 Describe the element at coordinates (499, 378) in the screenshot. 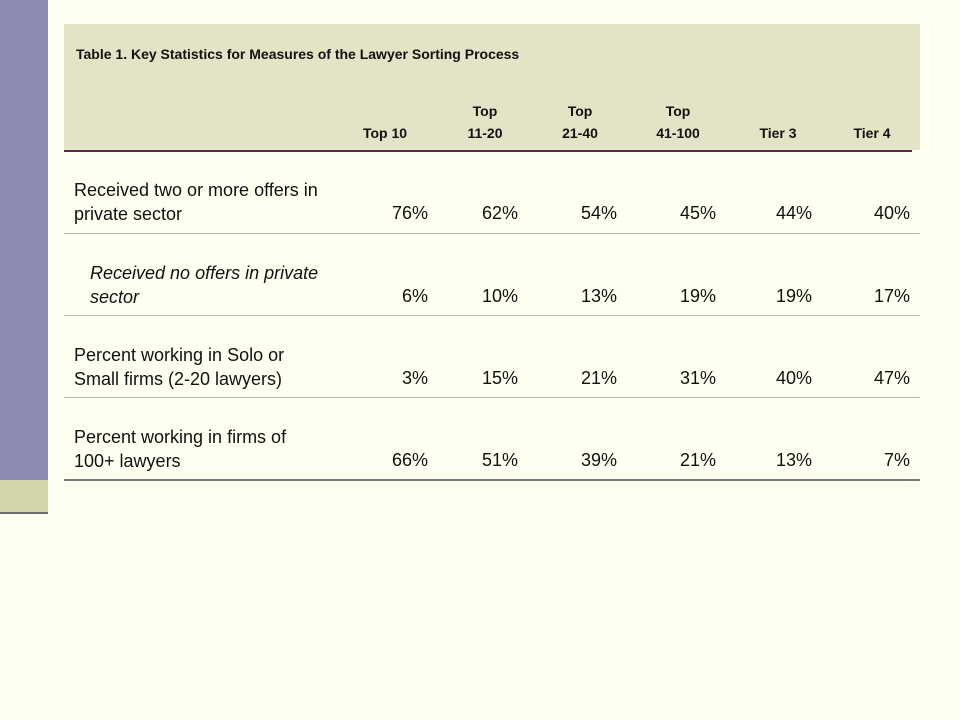

I see `table-cell: 15%` at that location.